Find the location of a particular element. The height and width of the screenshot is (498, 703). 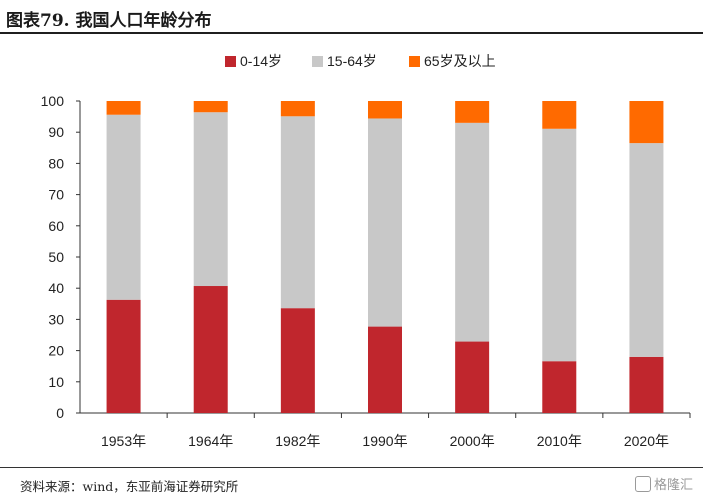

x-tick-label: 1953年 is located at coordinates (123, 441).